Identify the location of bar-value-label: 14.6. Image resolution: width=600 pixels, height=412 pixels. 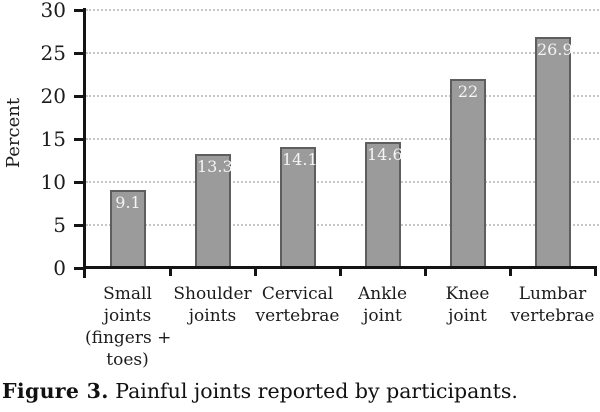
(385, 154).